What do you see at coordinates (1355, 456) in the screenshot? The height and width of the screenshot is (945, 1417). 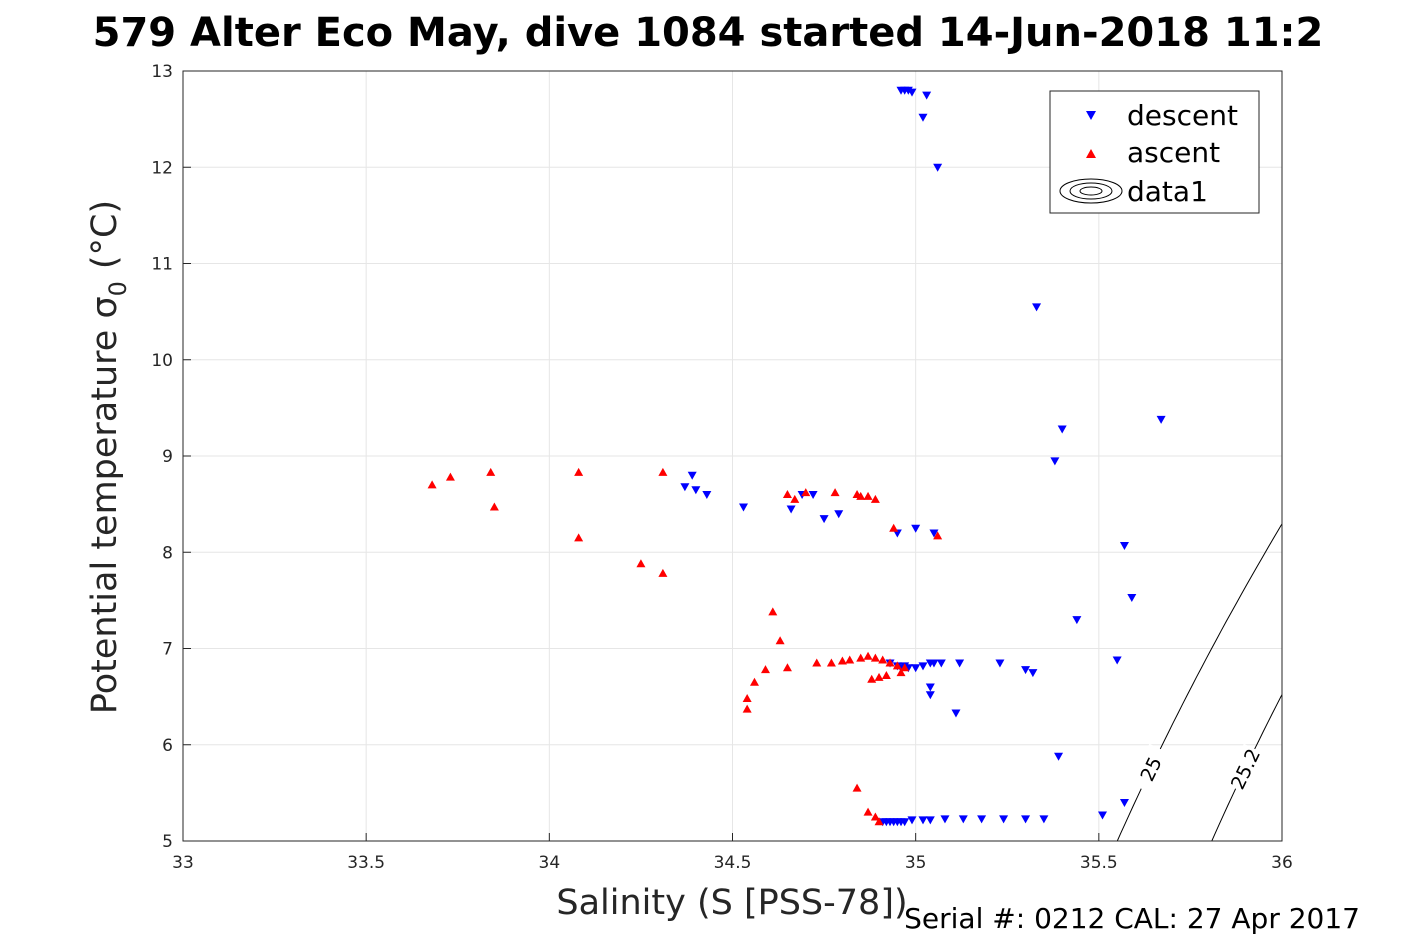 I see `contour-line` at bounding box center [1355, 456].